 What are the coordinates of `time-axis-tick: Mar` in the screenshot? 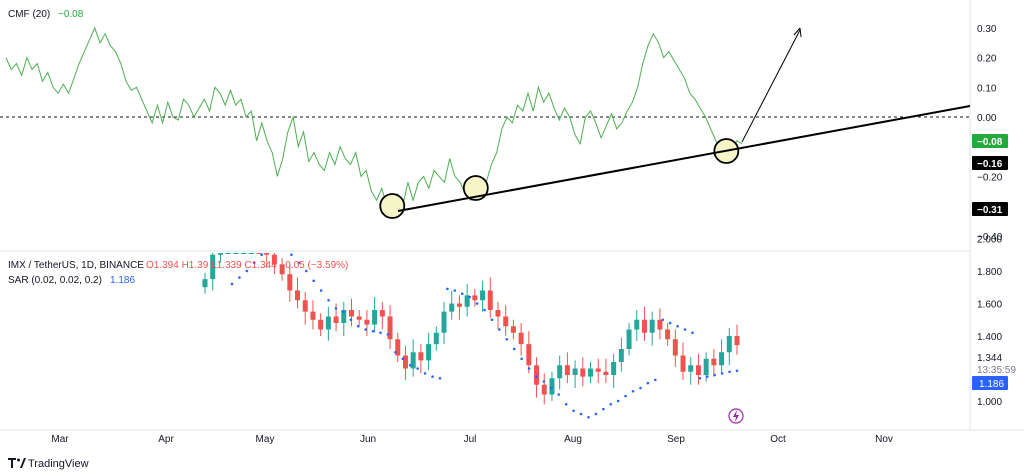 It's located at (60, 439).